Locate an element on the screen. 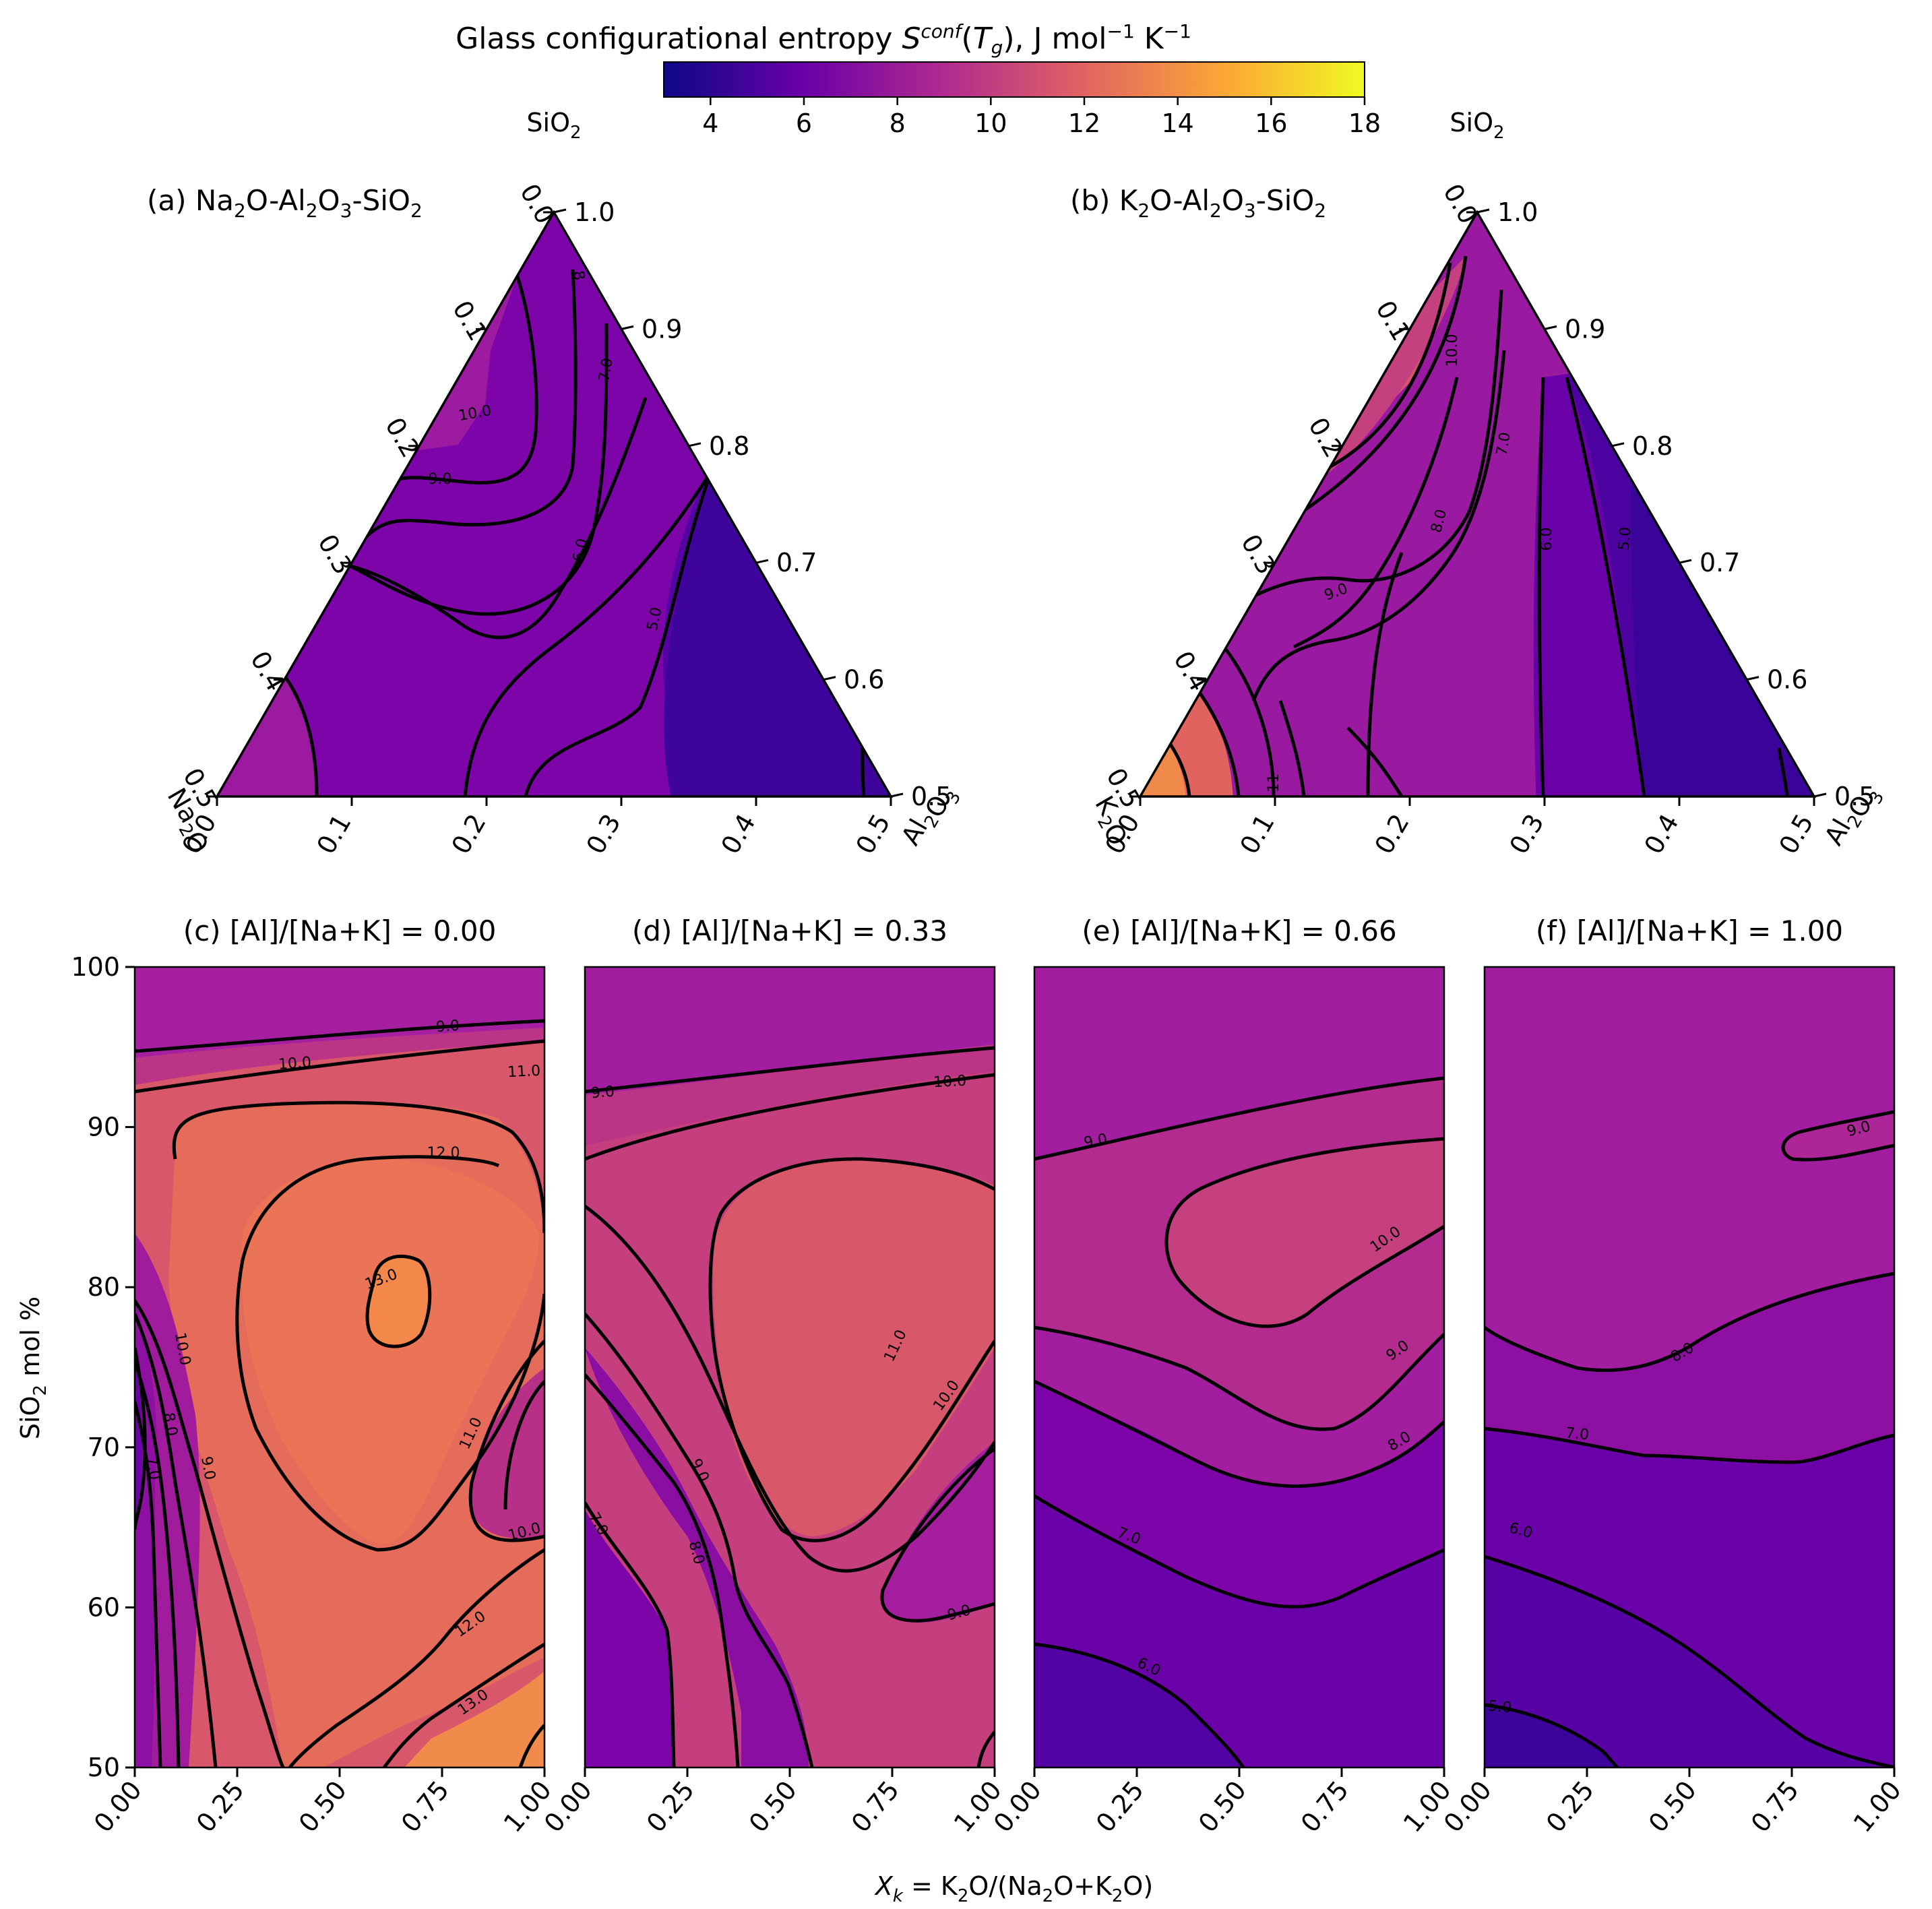  y-tick-label: 70 is located at coordinates (104, 1447).